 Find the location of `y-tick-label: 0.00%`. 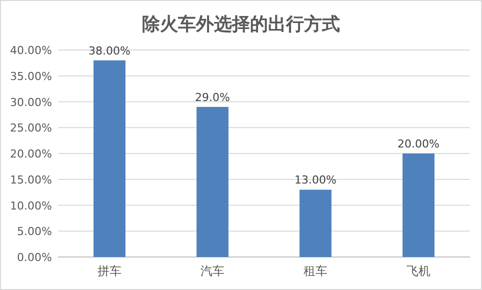

y-tick-label: 0.00% is located at coordinates (34, 257).